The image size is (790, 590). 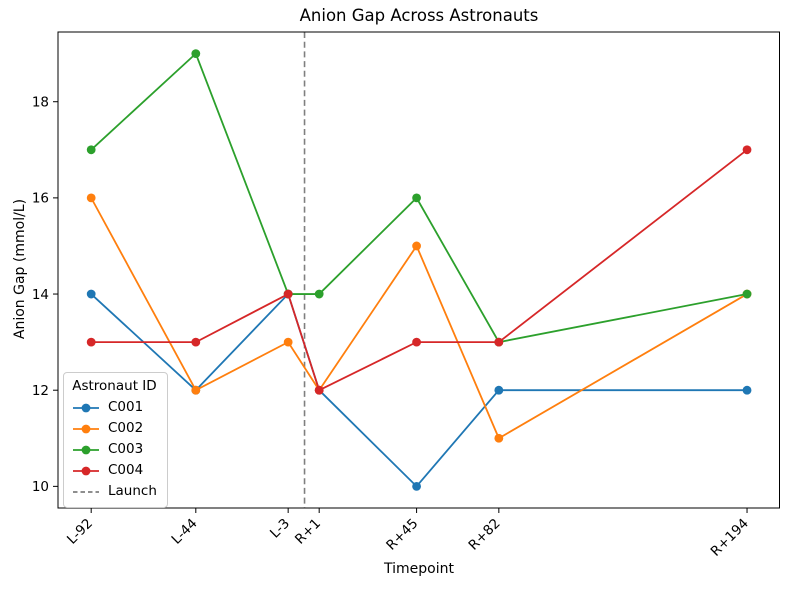 What do you see at coordinates (126, 449) in the screenshot?
I see `legend-label: C003` at bounding box center [126, 449].